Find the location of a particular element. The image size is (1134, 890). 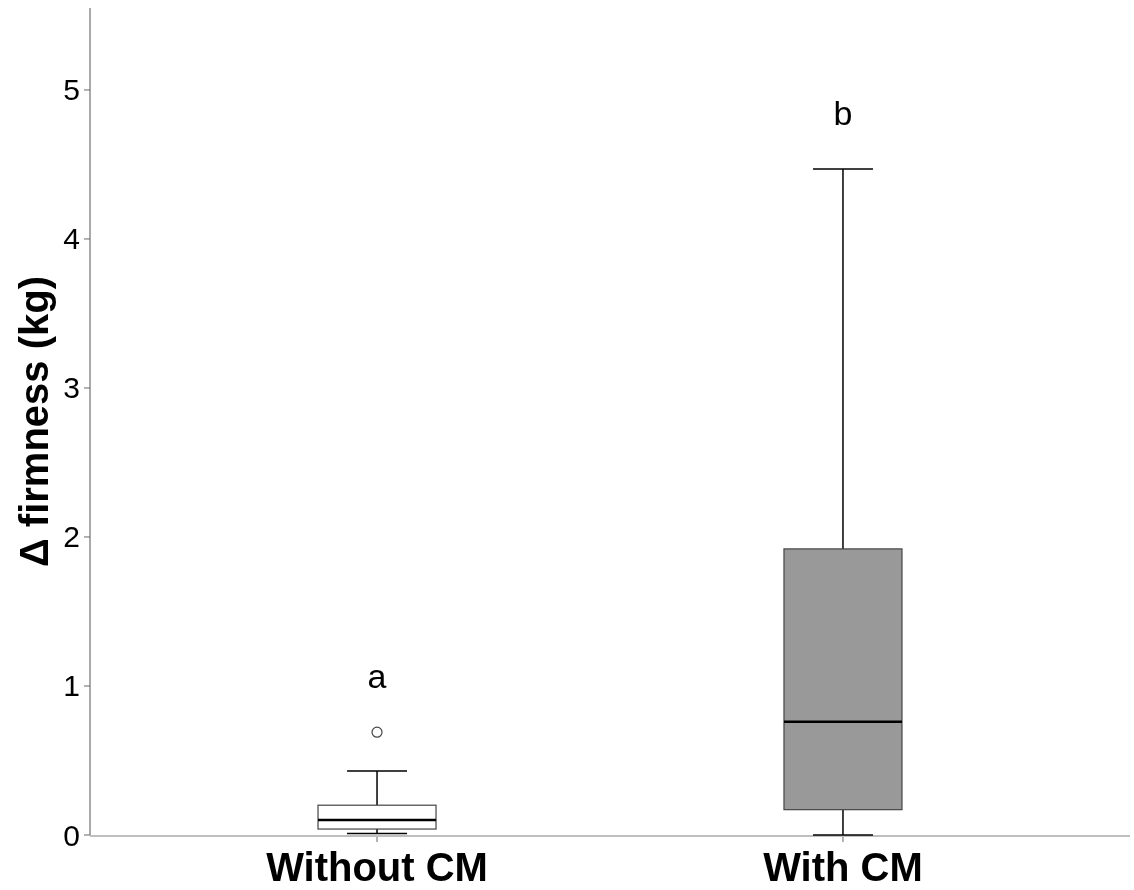

x-tick-label: Without CM is located at coordinates (377, 867).